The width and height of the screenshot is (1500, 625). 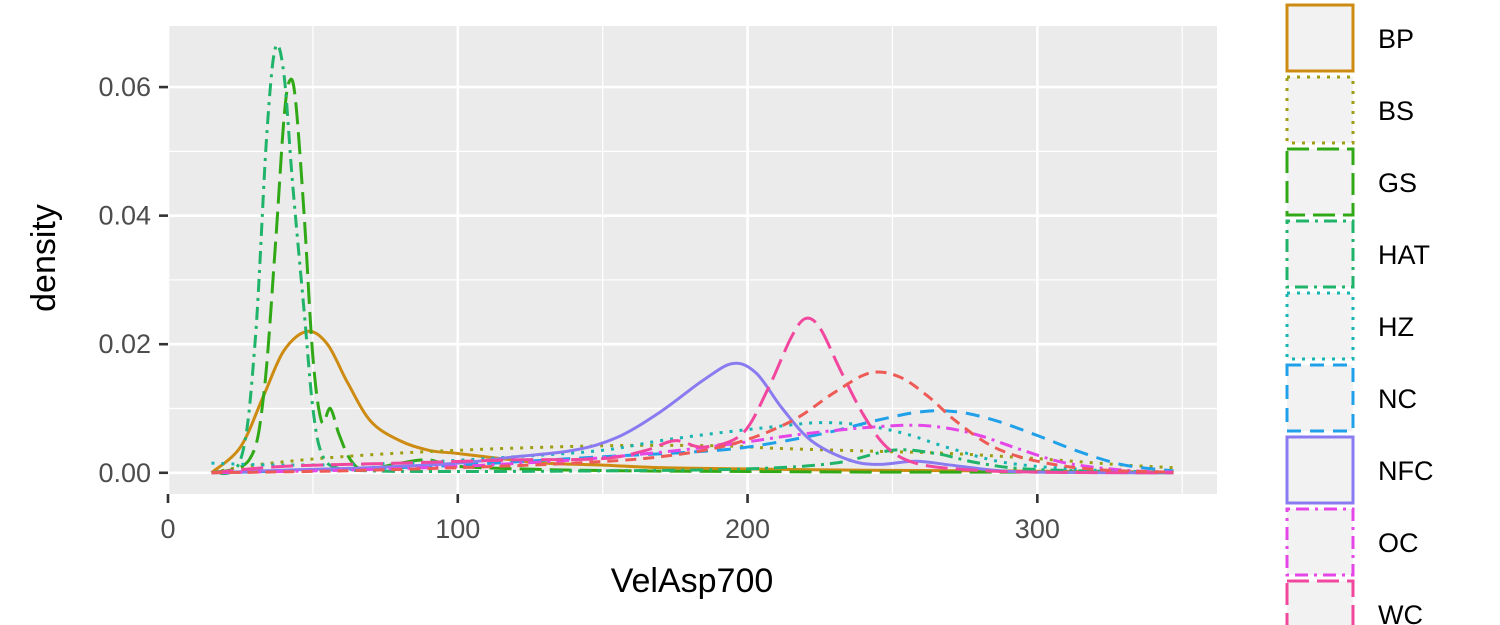 I want to click on legend-item-gs: GS, so click(x=1351, y=182).